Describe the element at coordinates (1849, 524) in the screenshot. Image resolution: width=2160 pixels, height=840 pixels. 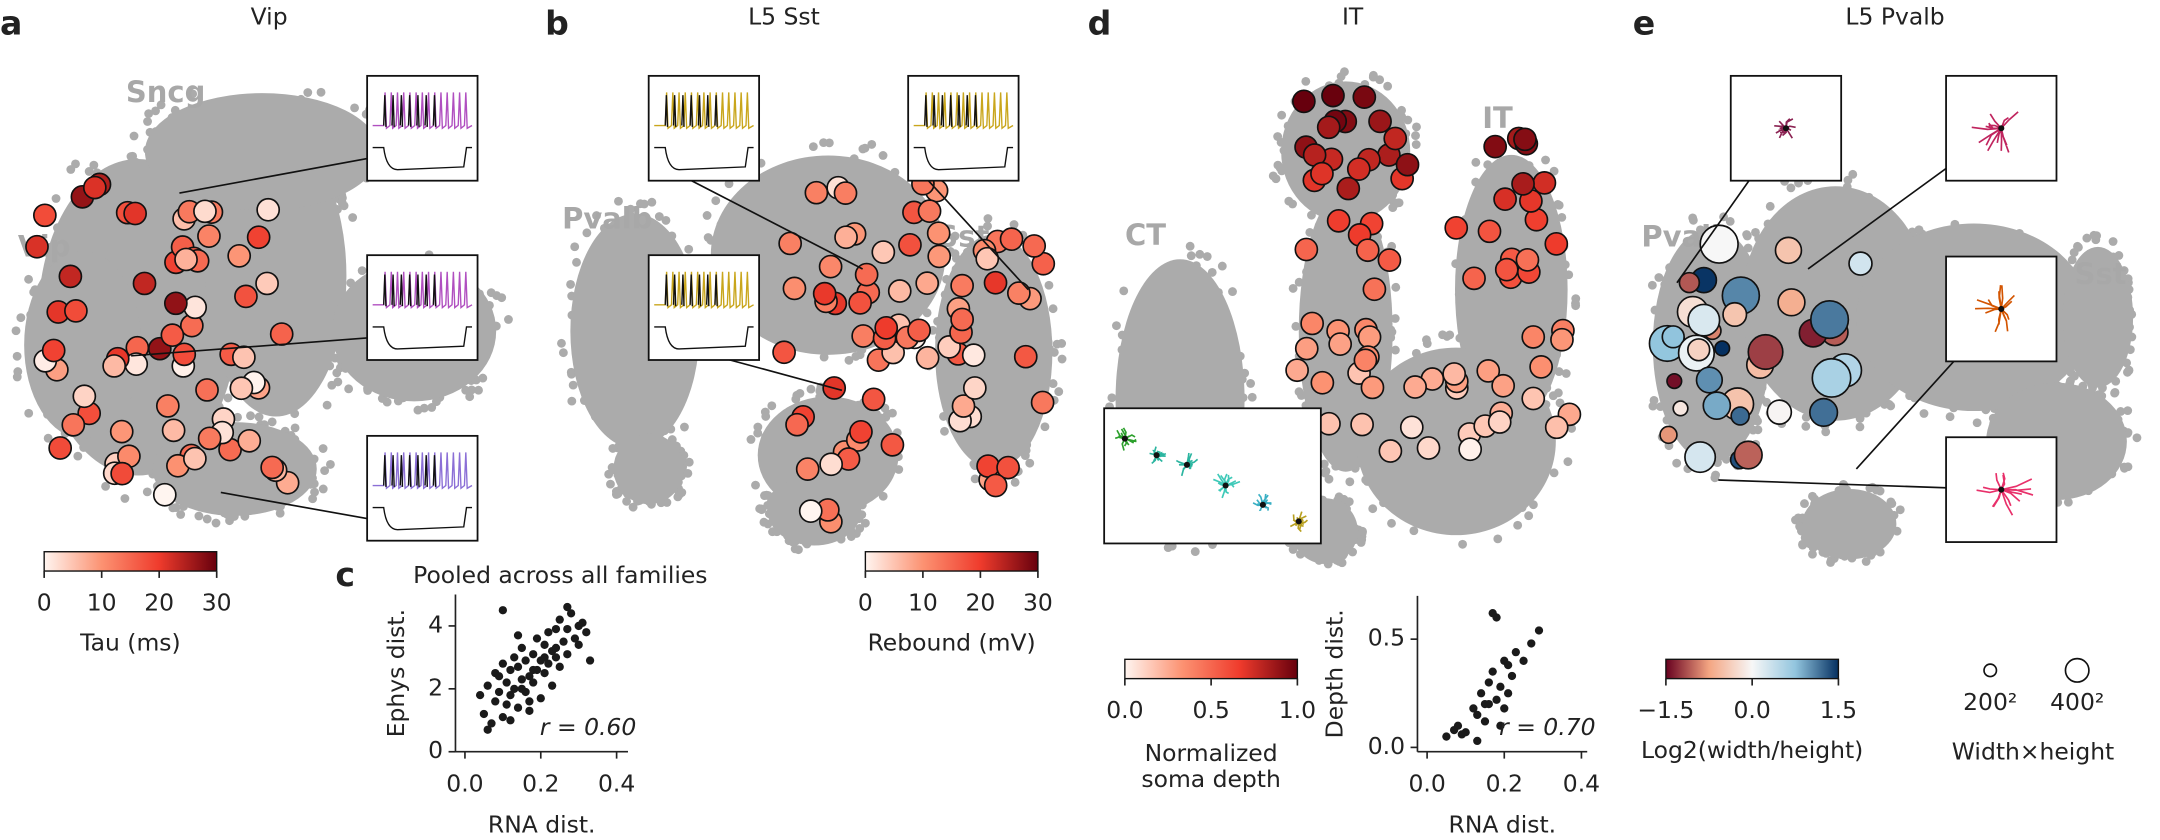
I see `embedding-region` at that location.